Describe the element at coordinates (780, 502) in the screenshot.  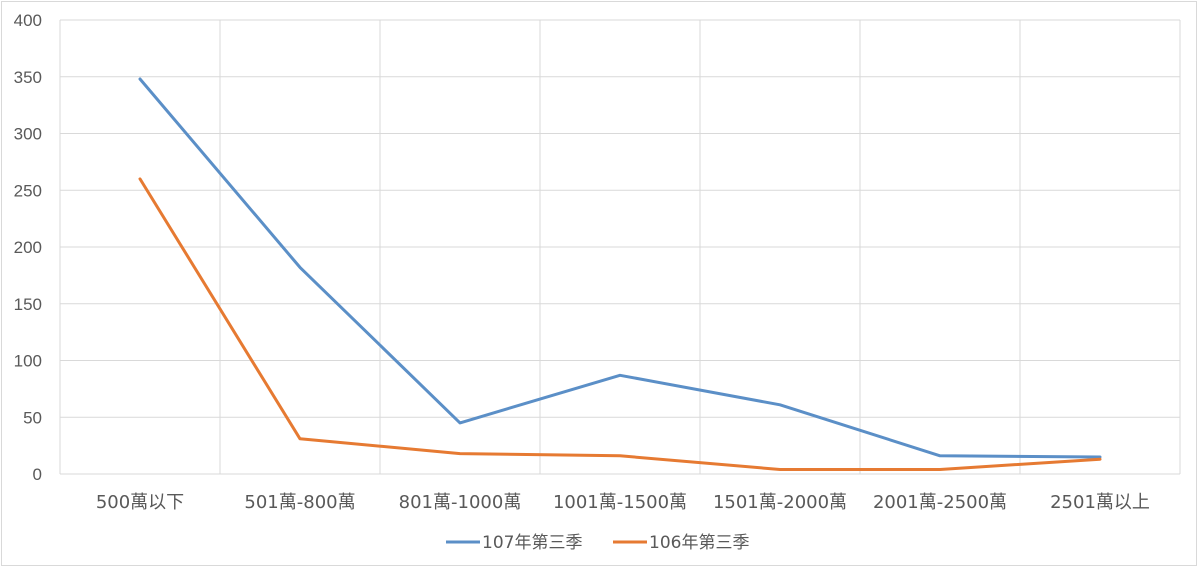
I see `x-tick-label: 1501萬-2000萬` at that location.